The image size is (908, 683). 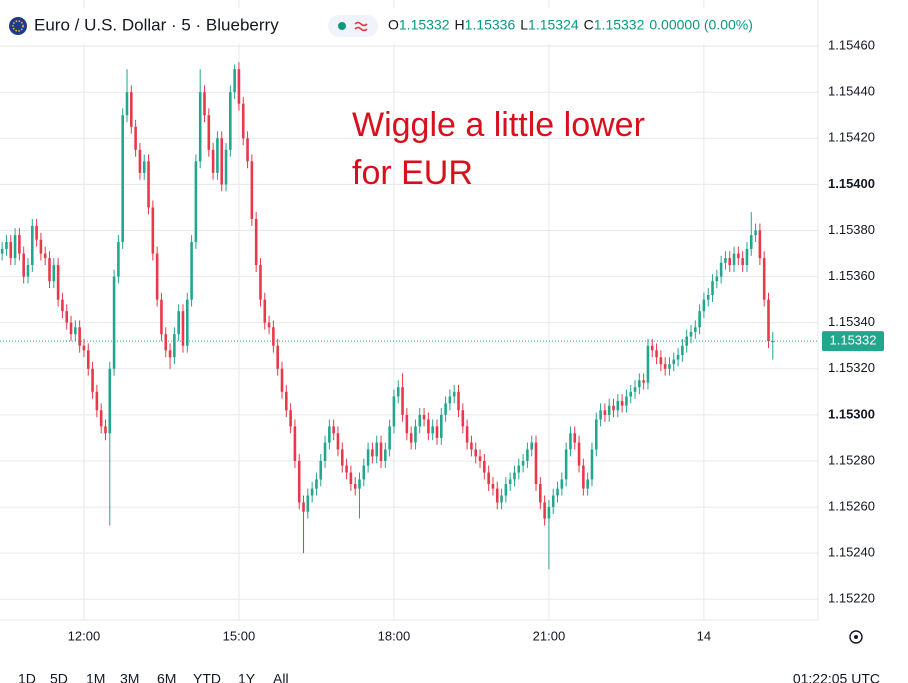 What do you see at coordinates (704, 635) in the screenshot?
I see `x-tick-label: 14` at bounding box center [704, 635].